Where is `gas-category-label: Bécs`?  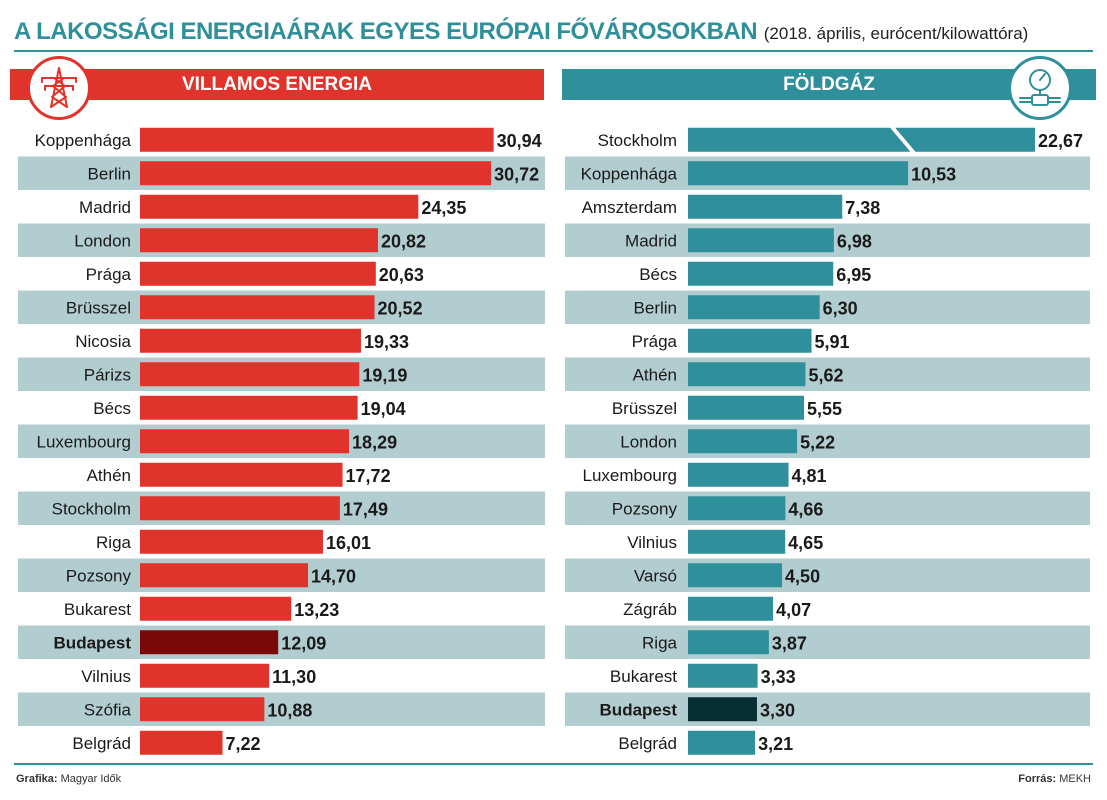 gas-category-label: Bécs is located at coordinates (658, 274).